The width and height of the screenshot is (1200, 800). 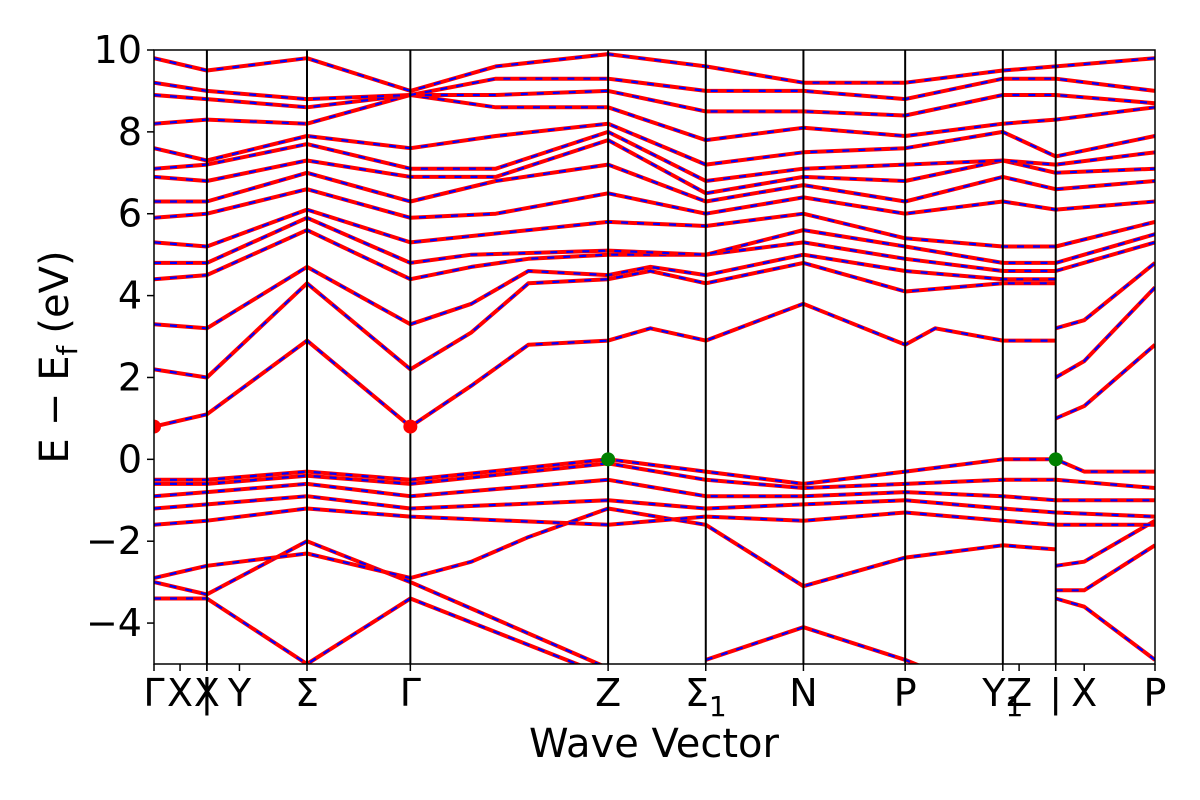 I want to click on x-tick-label-3: |, so click(x=206, y=693).